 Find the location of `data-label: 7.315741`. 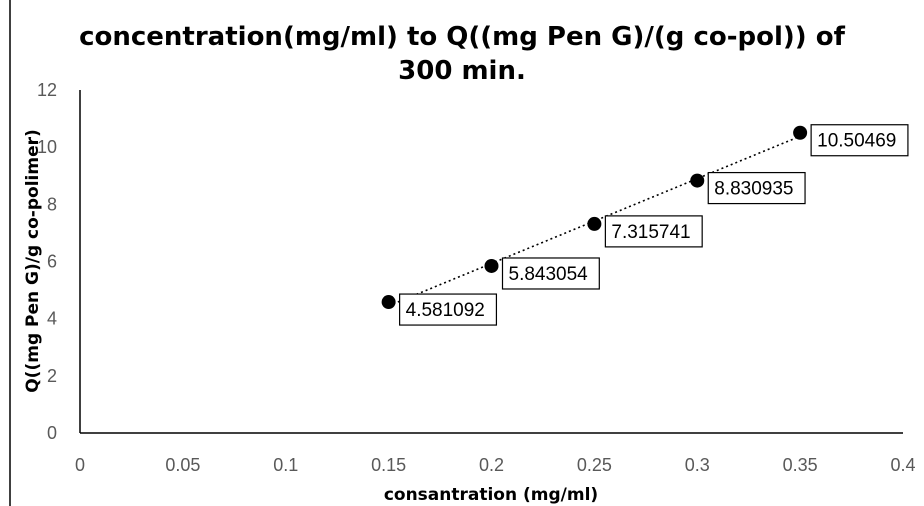

data-label: 7.315741 is located at coordinates (650, 232).